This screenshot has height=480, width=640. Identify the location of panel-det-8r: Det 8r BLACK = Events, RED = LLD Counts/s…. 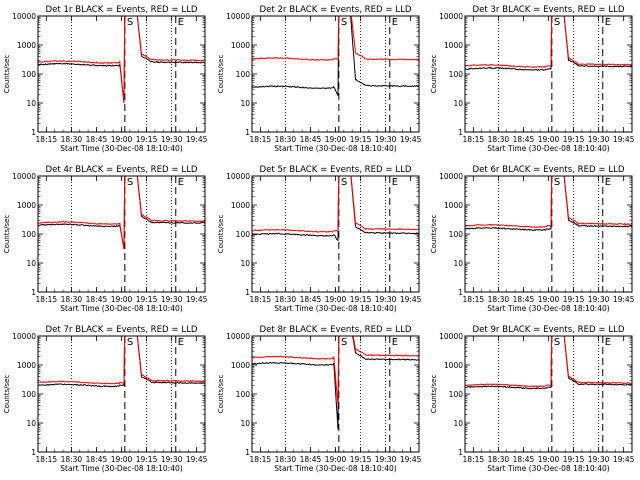
(319, 399).